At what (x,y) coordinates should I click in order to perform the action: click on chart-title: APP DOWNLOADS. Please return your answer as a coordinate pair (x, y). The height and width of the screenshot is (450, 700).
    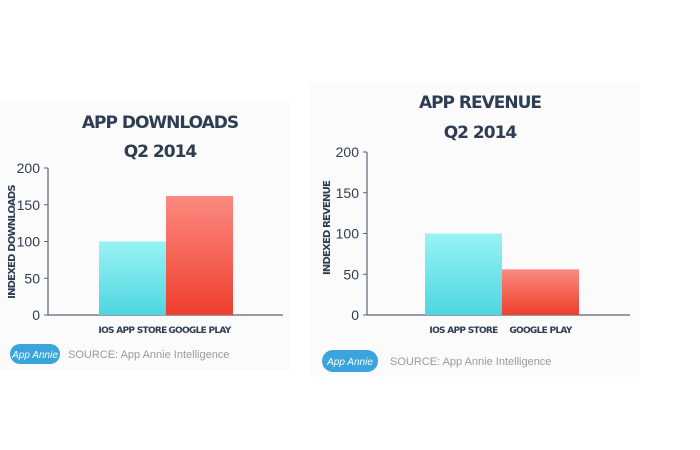
    Looking at the image, I should click on (160, 123).